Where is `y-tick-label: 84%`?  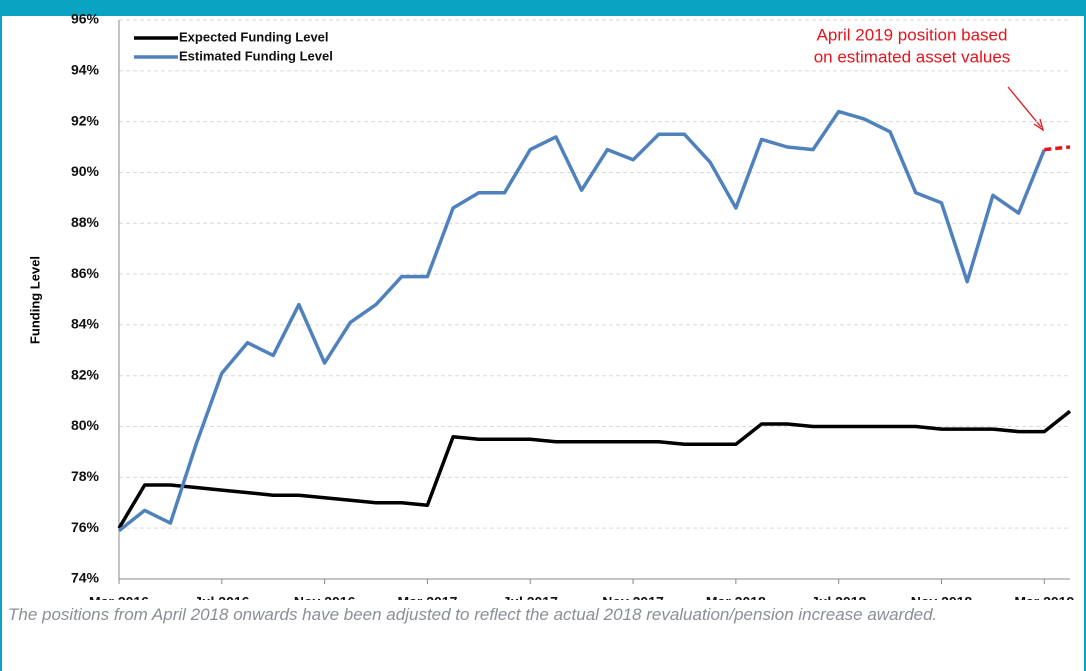
y-tick-label: 84% is located at coordinates (85, 324).